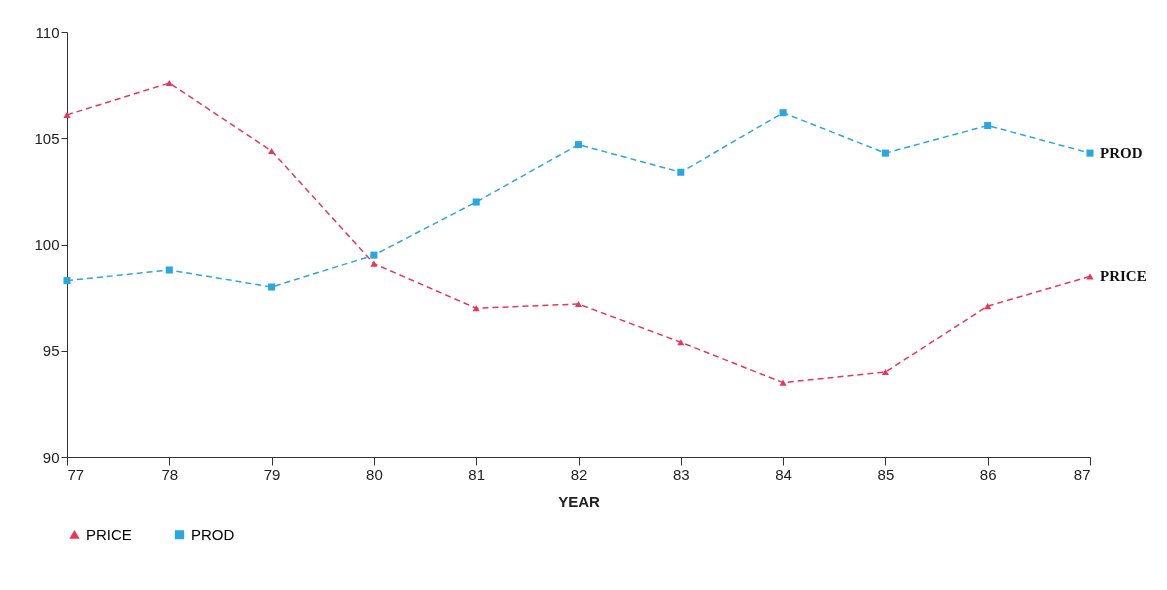 This screenshot has height=590, width=1167. What do you see at coordinates (1121, 153) in the screenshot?
I see `text: PROD` at bounding box center [1121, 153].